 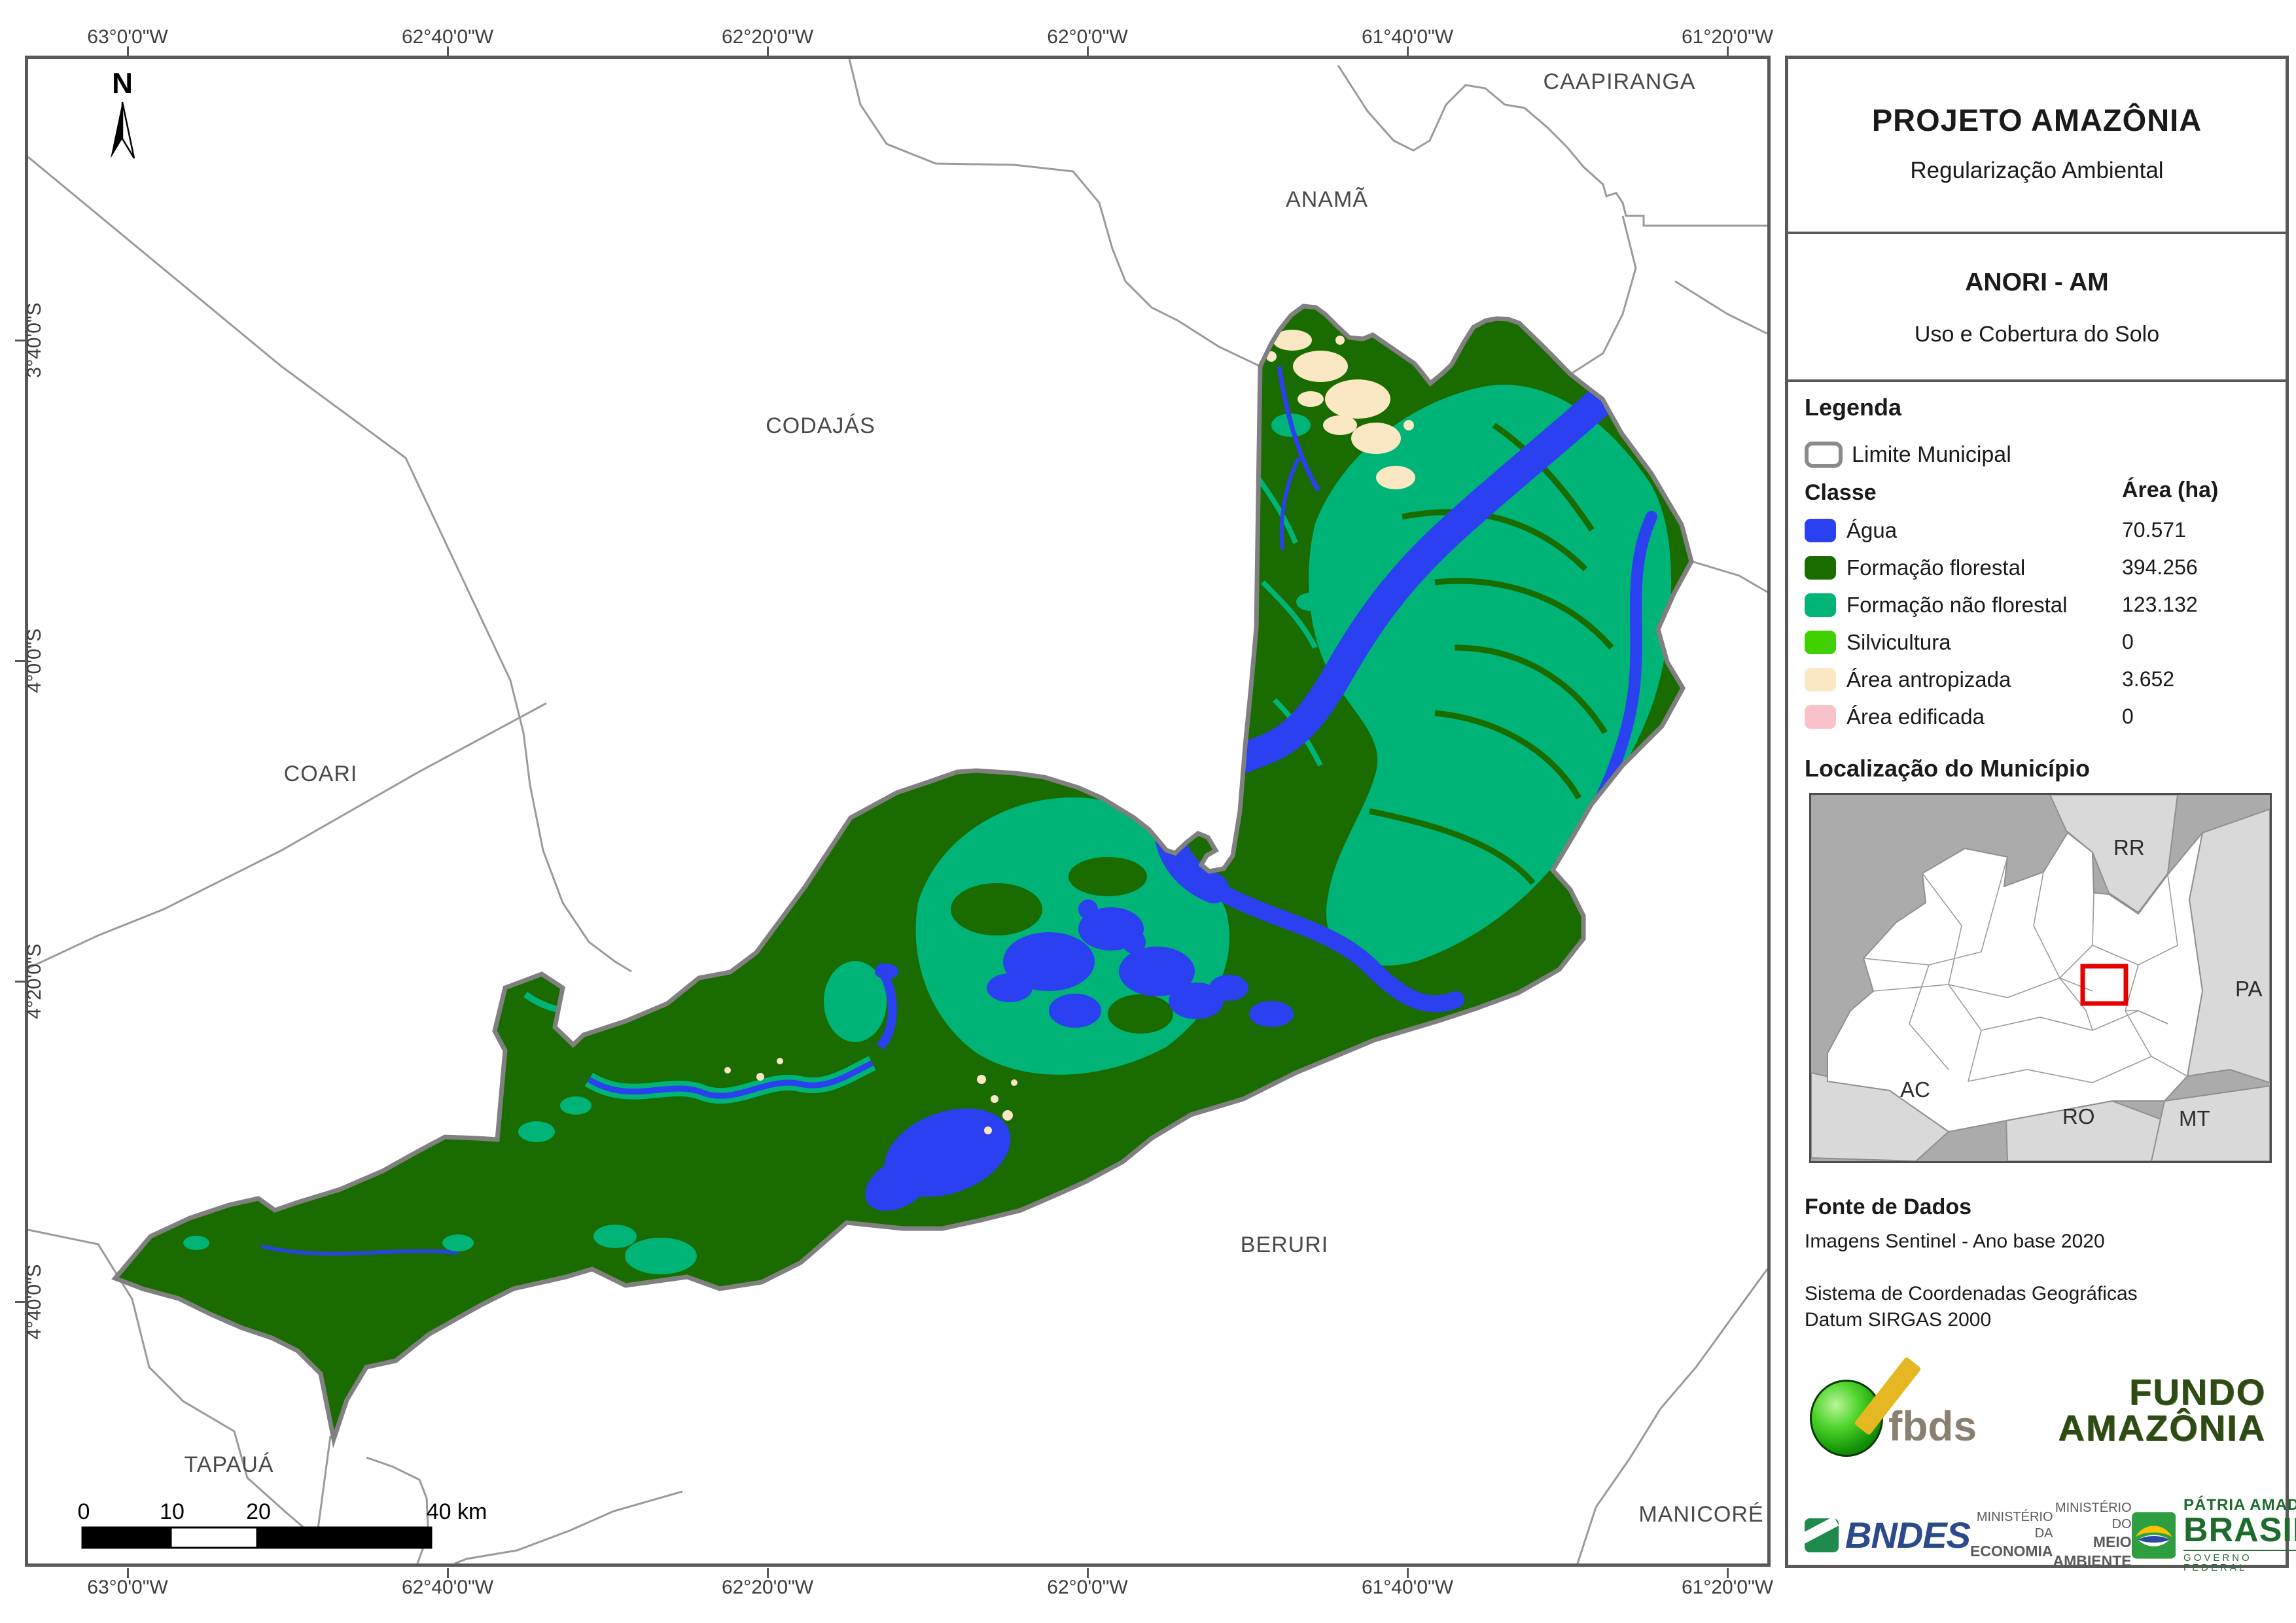 I want to click on legend-label: Área edificada, so click(x=1915, y=716).